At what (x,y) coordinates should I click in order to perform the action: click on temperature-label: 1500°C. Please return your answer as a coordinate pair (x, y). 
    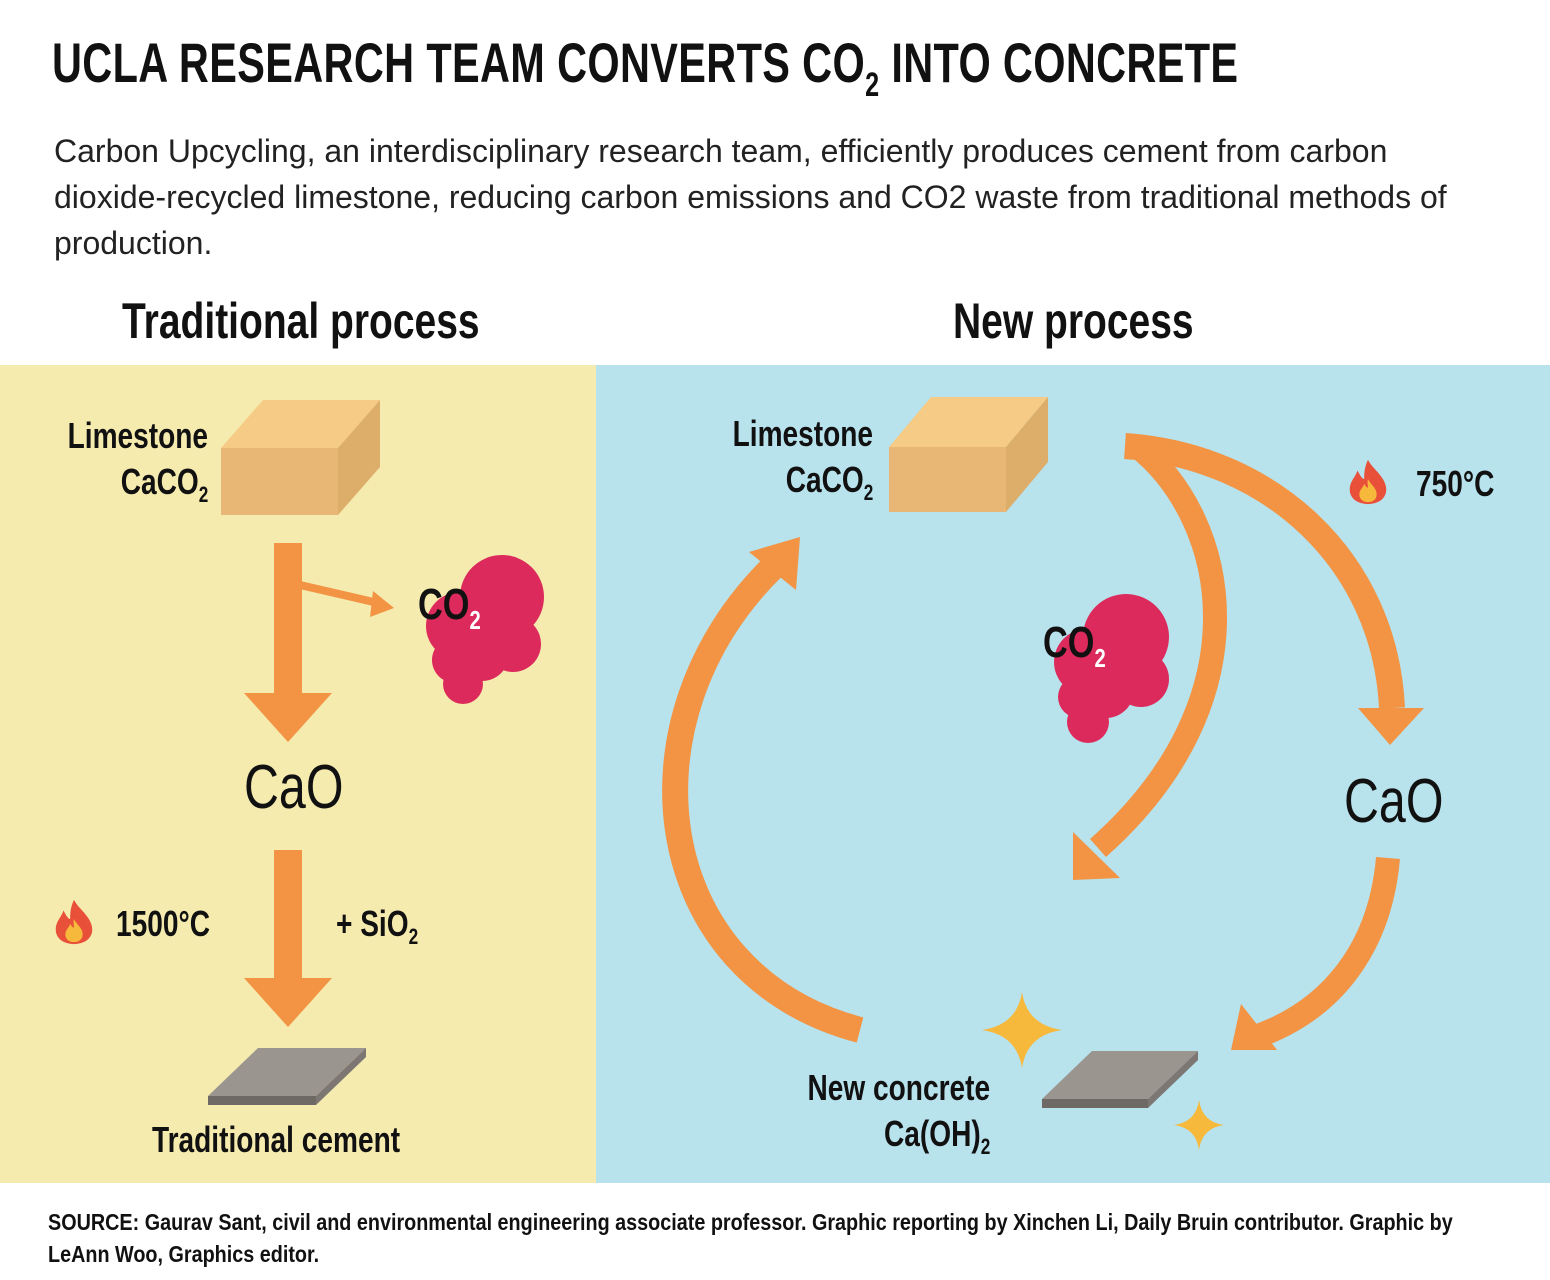
    Looking at the image, I should click on (163, 923).